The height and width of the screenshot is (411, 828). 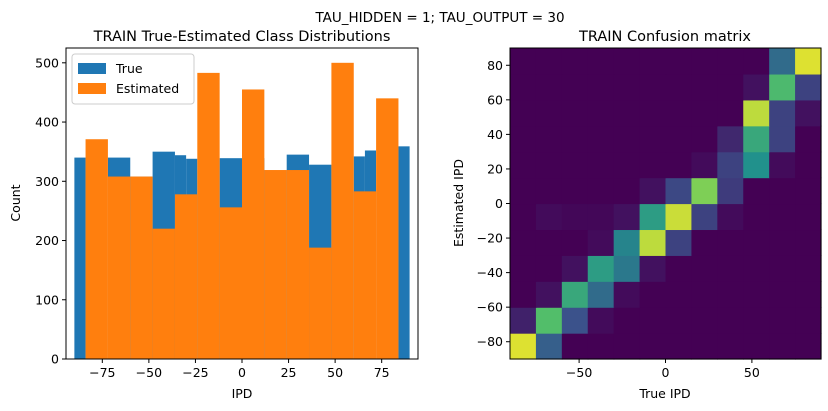 I want to click on hist-x-tick-label: −50, so click(x=149, y=372).